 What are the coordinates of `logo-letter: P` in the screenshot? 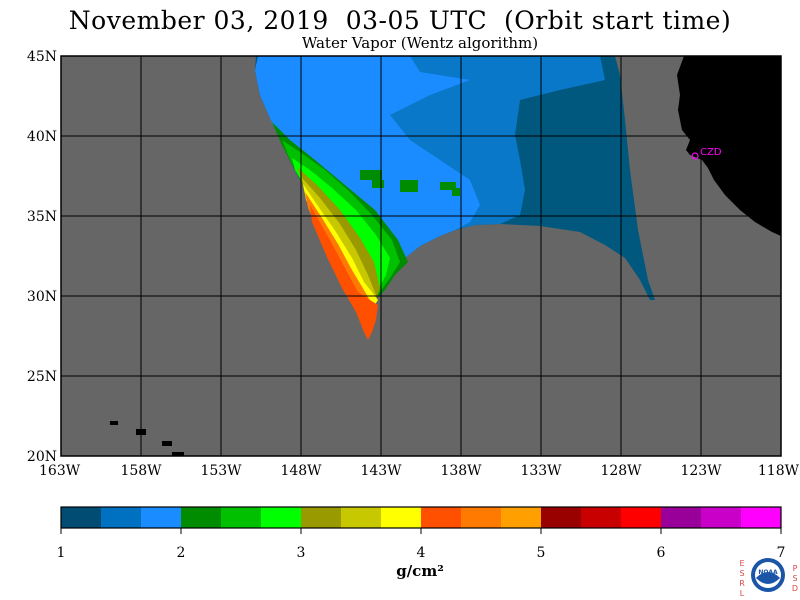 It's located at (795, 568).